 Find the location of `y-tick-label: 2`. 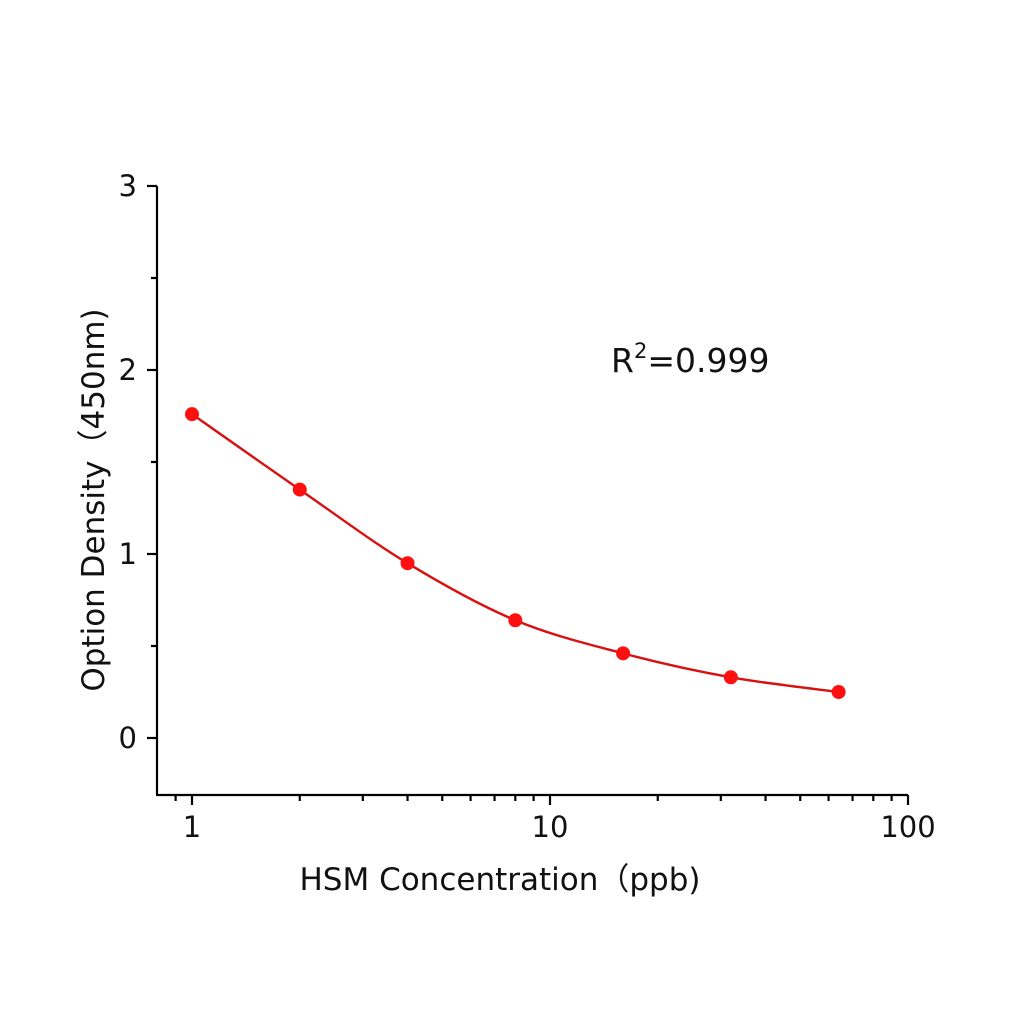

y-tick-label: 2 is located at coordinates (128, 370).